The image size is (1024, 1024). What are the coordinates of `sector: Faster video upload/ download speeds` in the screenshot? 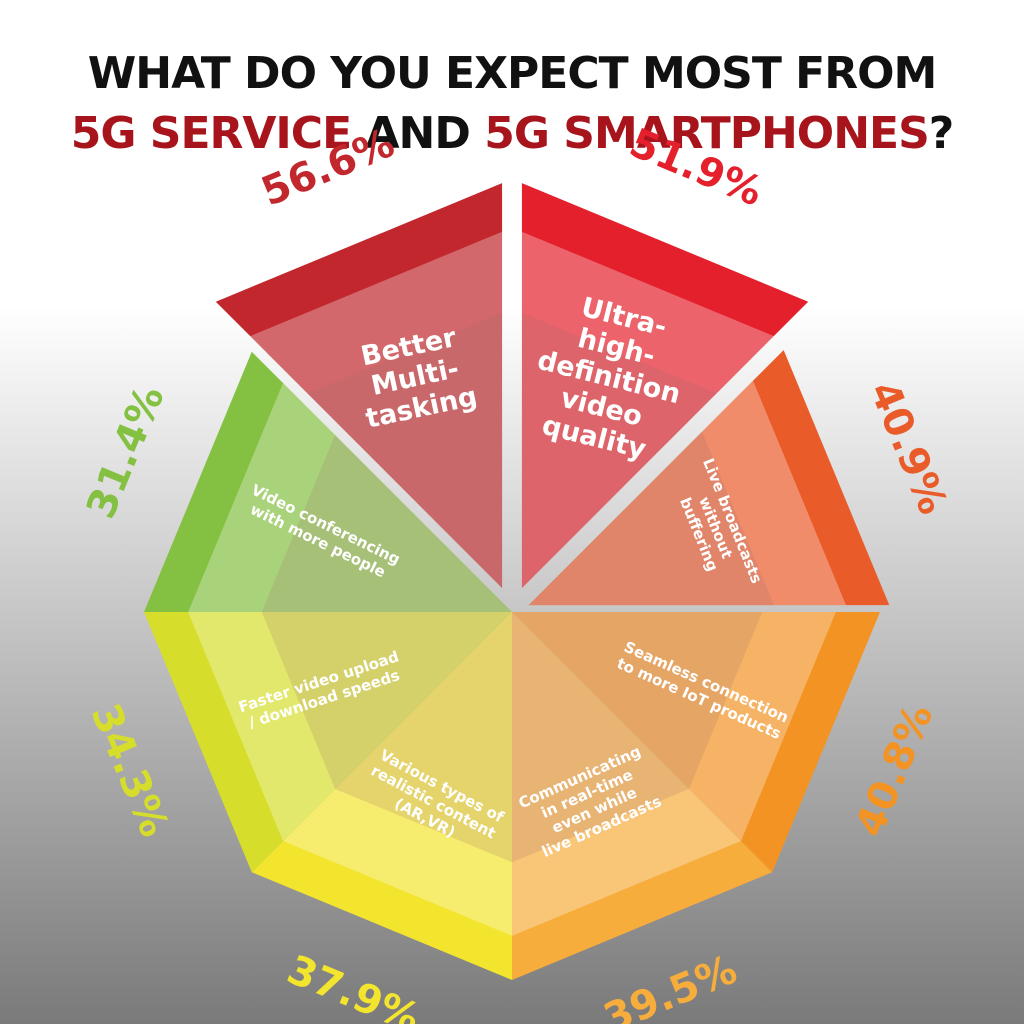 It's located at (328, 742).